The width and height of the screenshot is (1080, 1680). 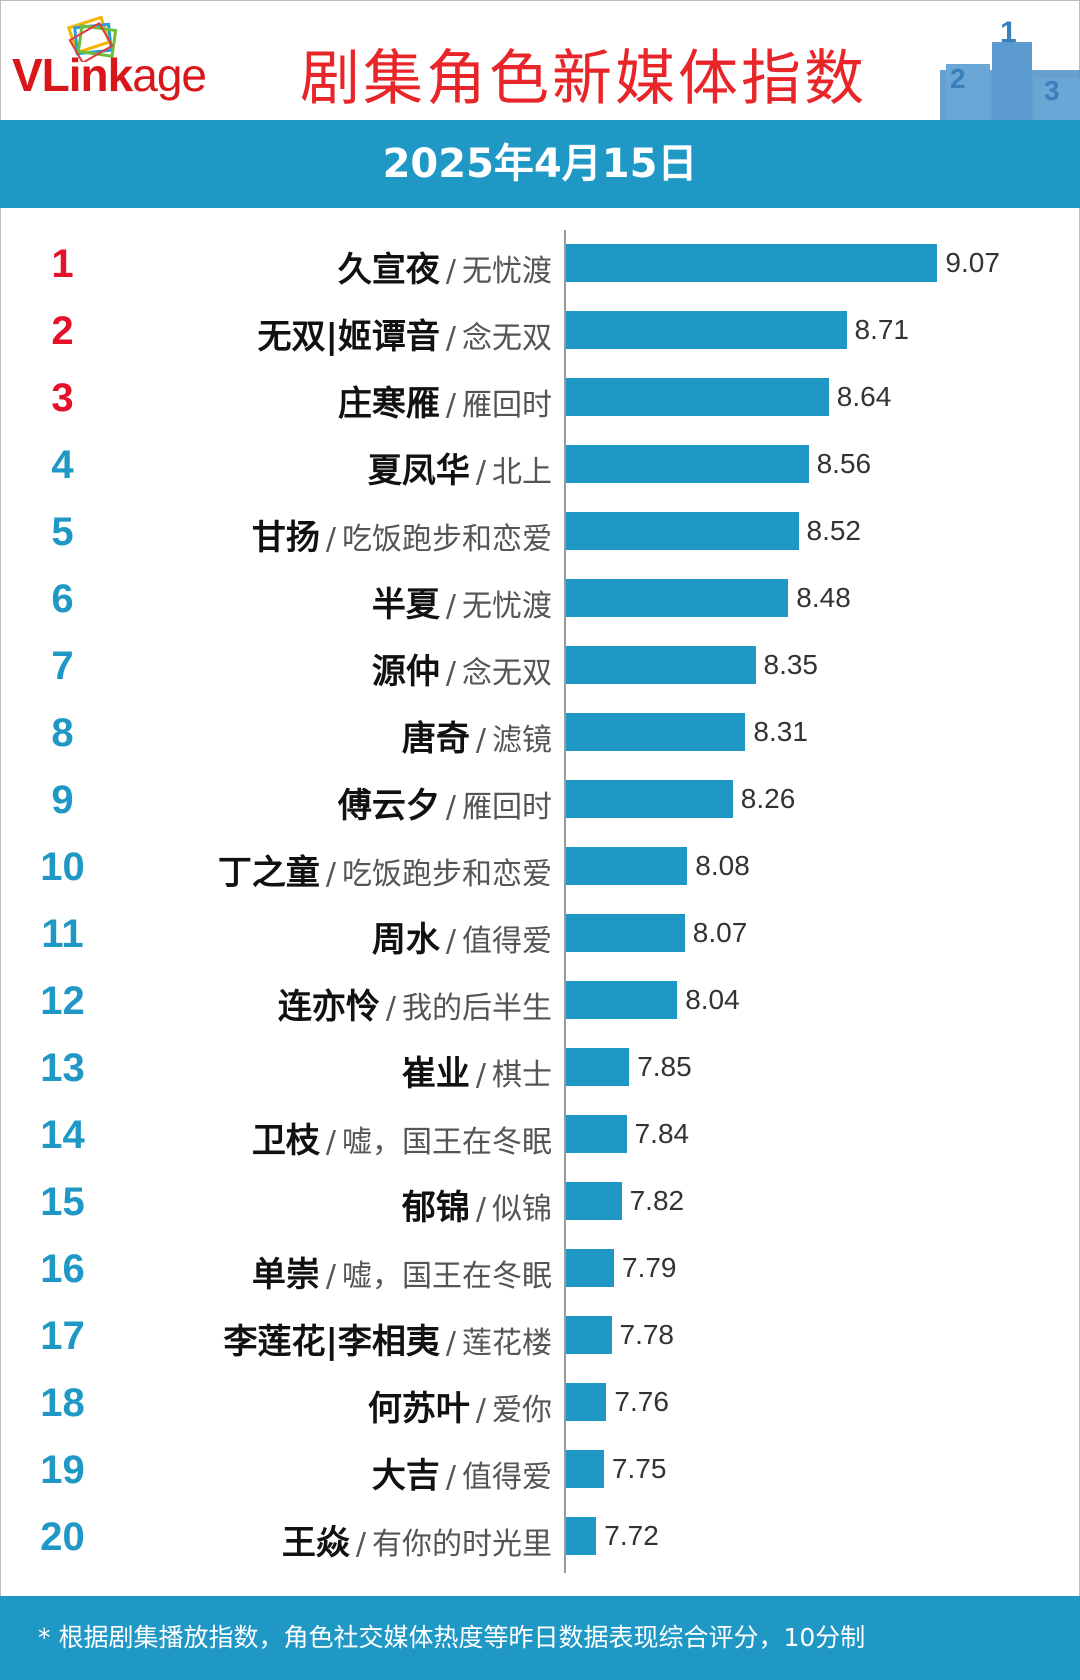 I want to click on chart-row: 12 连亦怜 / 我的后半生 8.04, so click(x=540, y=1000).